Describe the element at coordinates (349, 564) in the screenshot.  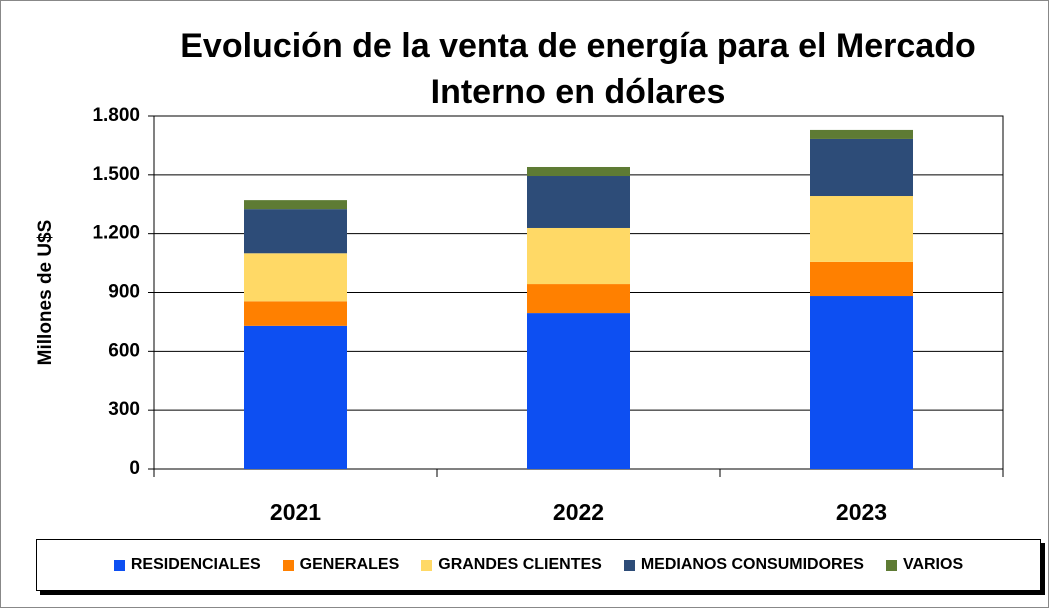
I see `legend-label: GENERALES` at that location.